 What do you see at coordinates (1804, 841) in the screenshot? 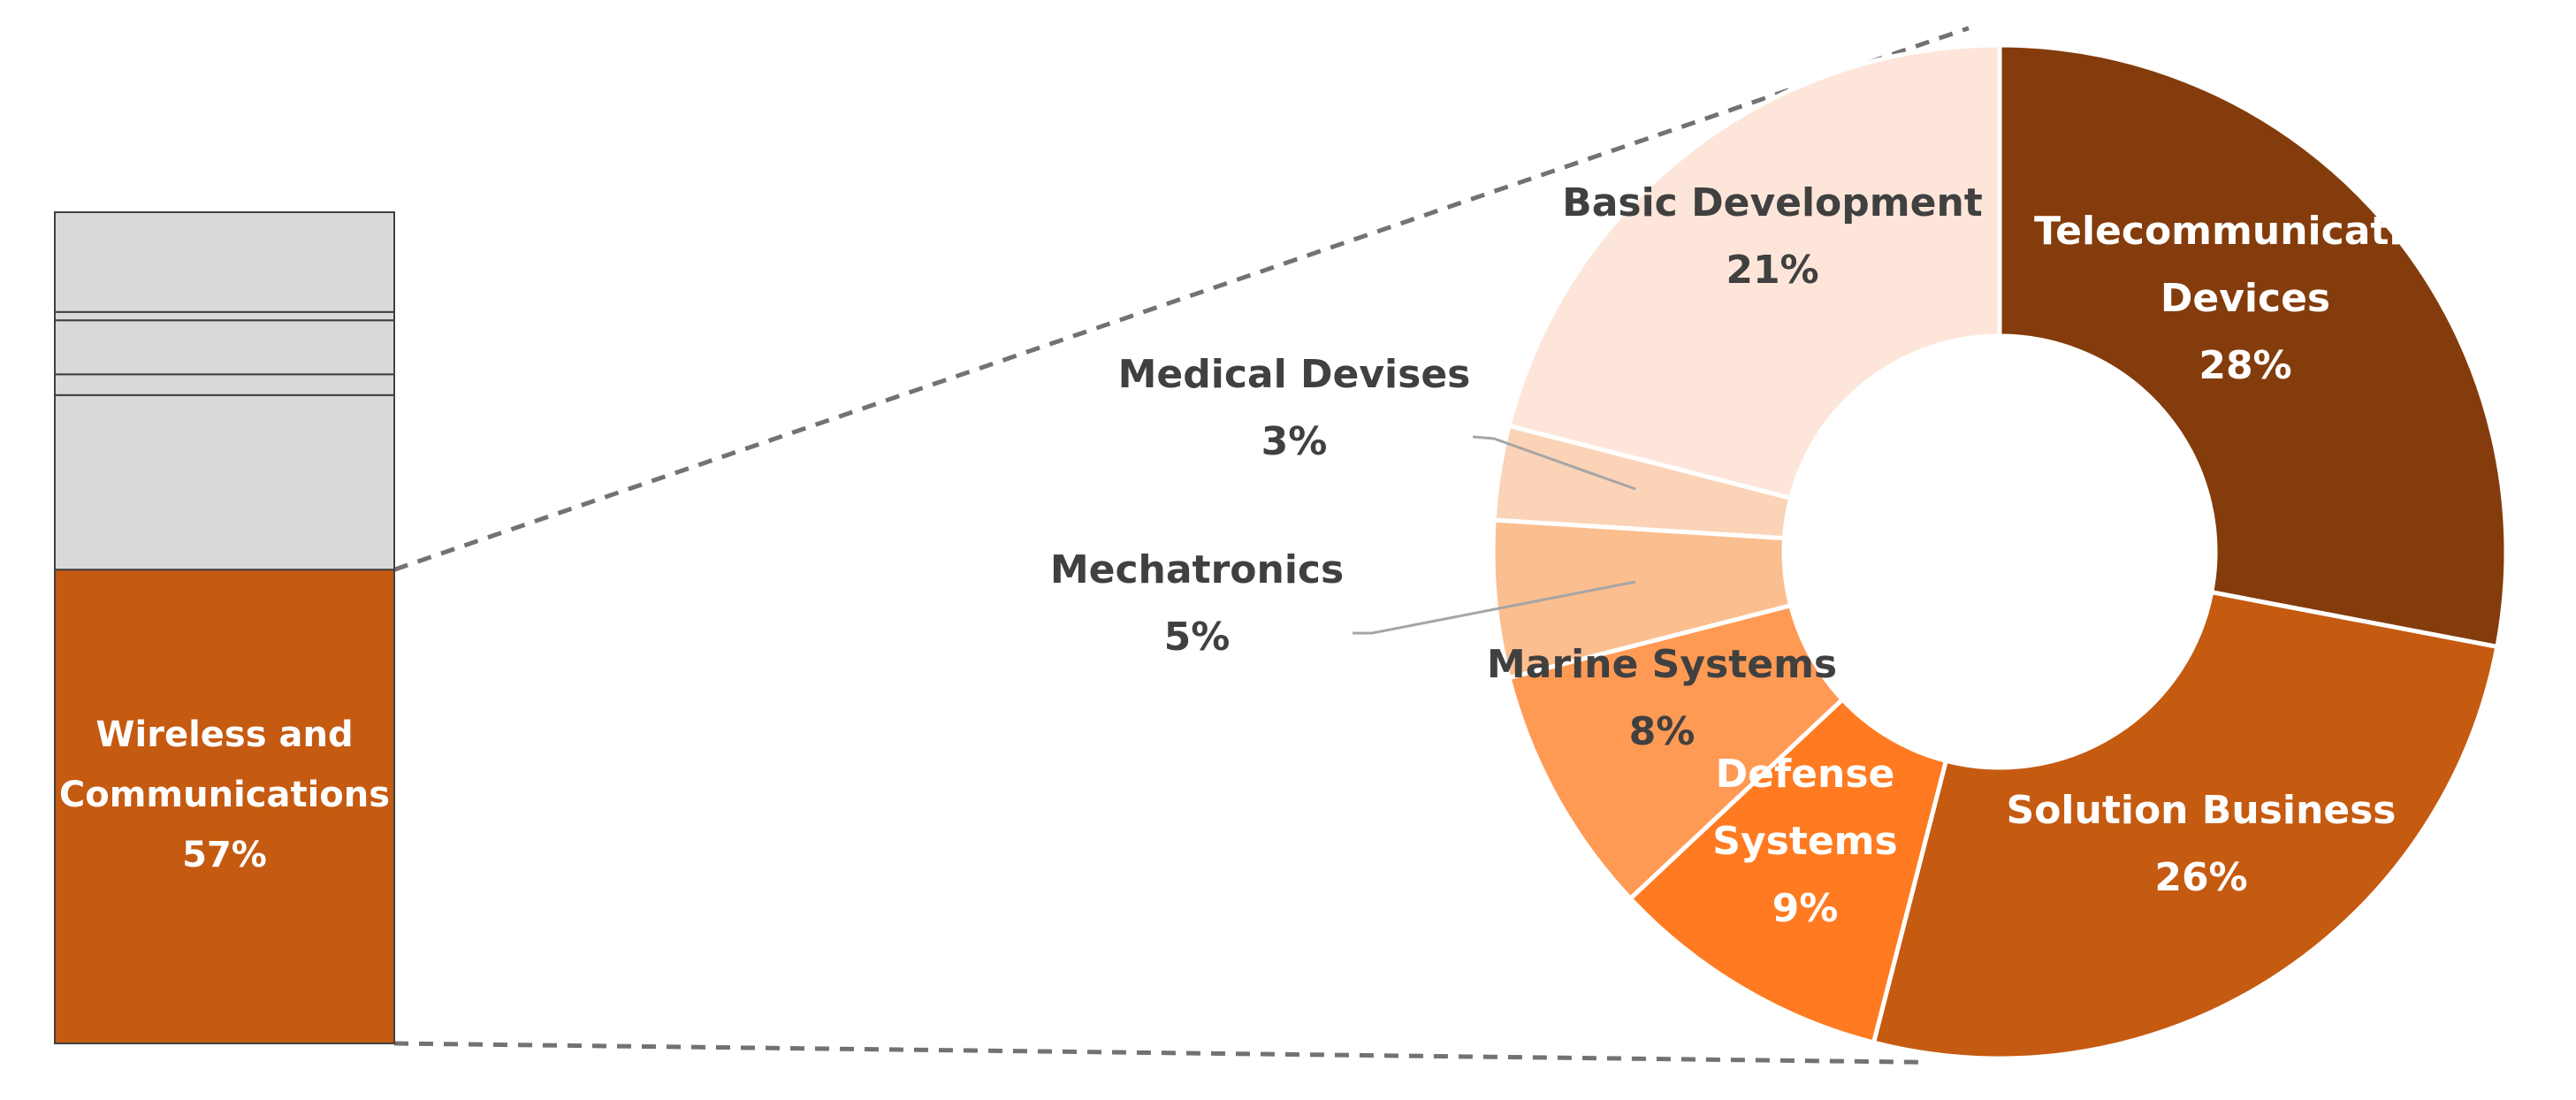
I see `slice-label-defense-systems-line-1: Systems` at bounding box center [1804, 841].